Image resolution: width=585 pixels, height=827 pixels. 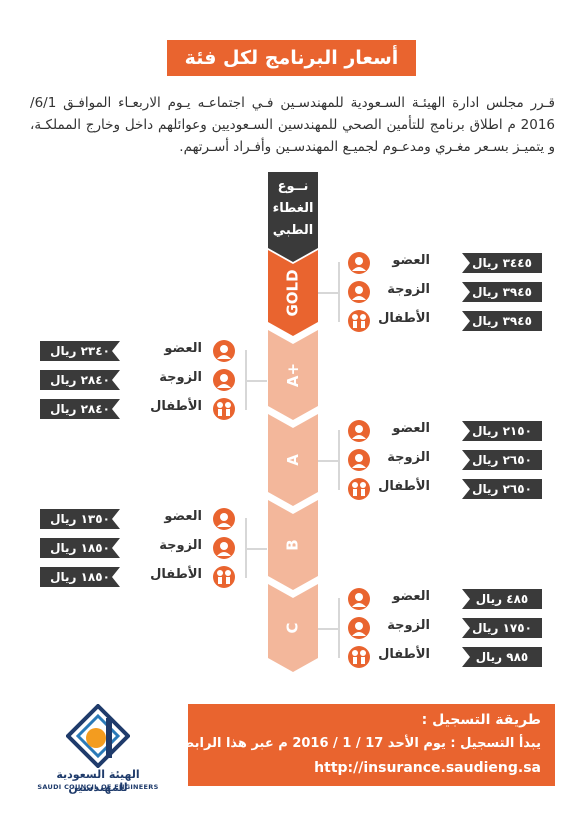 I want to click on sce-logo-icon, so click(x=98, y=736).